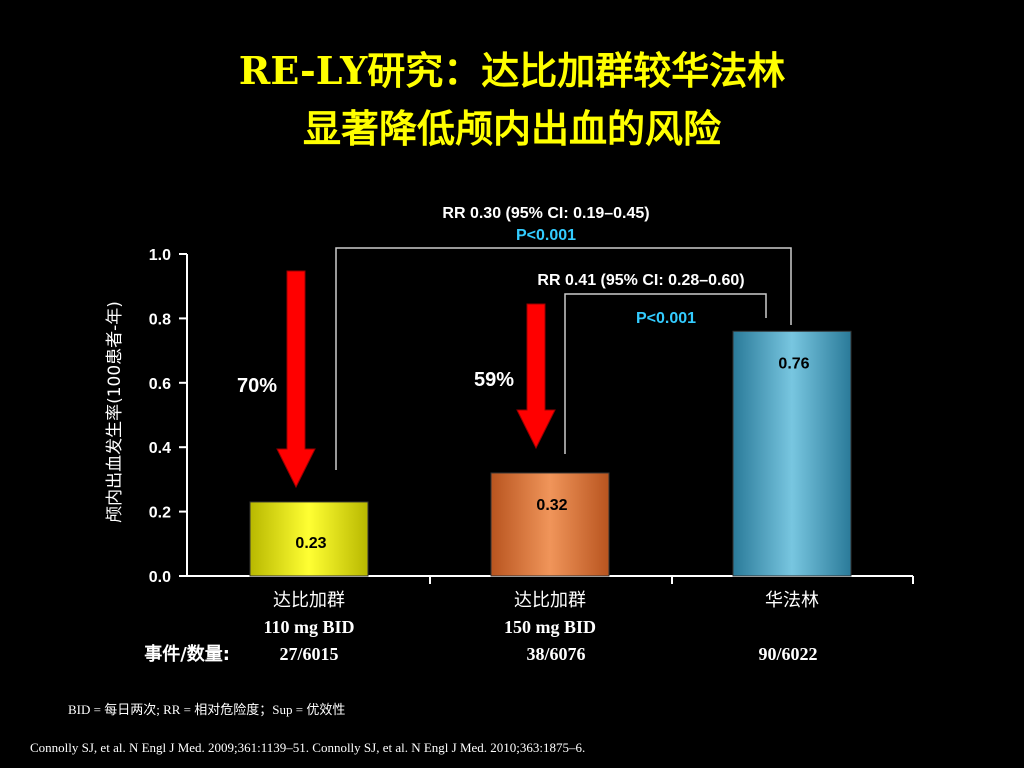 This screenshot has width=1024, height=768. Describe the element at coordinates (416, 379) in the screenshot. I see `reduction-arrows` at that location.